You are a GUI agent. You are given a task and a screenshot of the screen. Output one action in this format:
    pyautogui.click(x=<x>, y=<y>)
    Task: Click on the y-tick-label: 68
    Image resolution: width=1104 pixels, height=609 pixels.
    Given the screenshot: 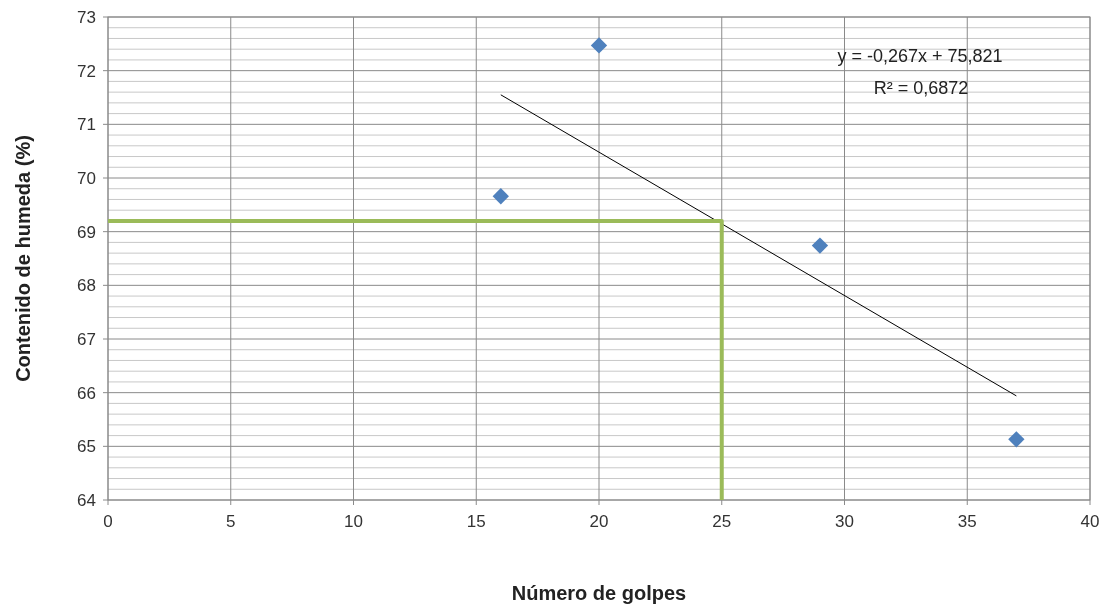 What is the action you would take?
    pyautogui.click(x=86, y=286)
    